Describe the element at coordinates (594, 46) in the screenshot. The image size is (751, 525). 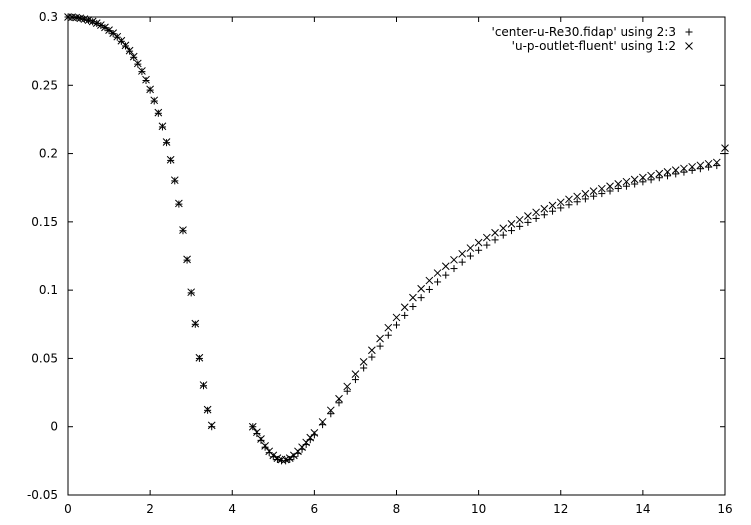
I see `legend-label: 'u-p-outlet-fluent' using 1:2` at that location.